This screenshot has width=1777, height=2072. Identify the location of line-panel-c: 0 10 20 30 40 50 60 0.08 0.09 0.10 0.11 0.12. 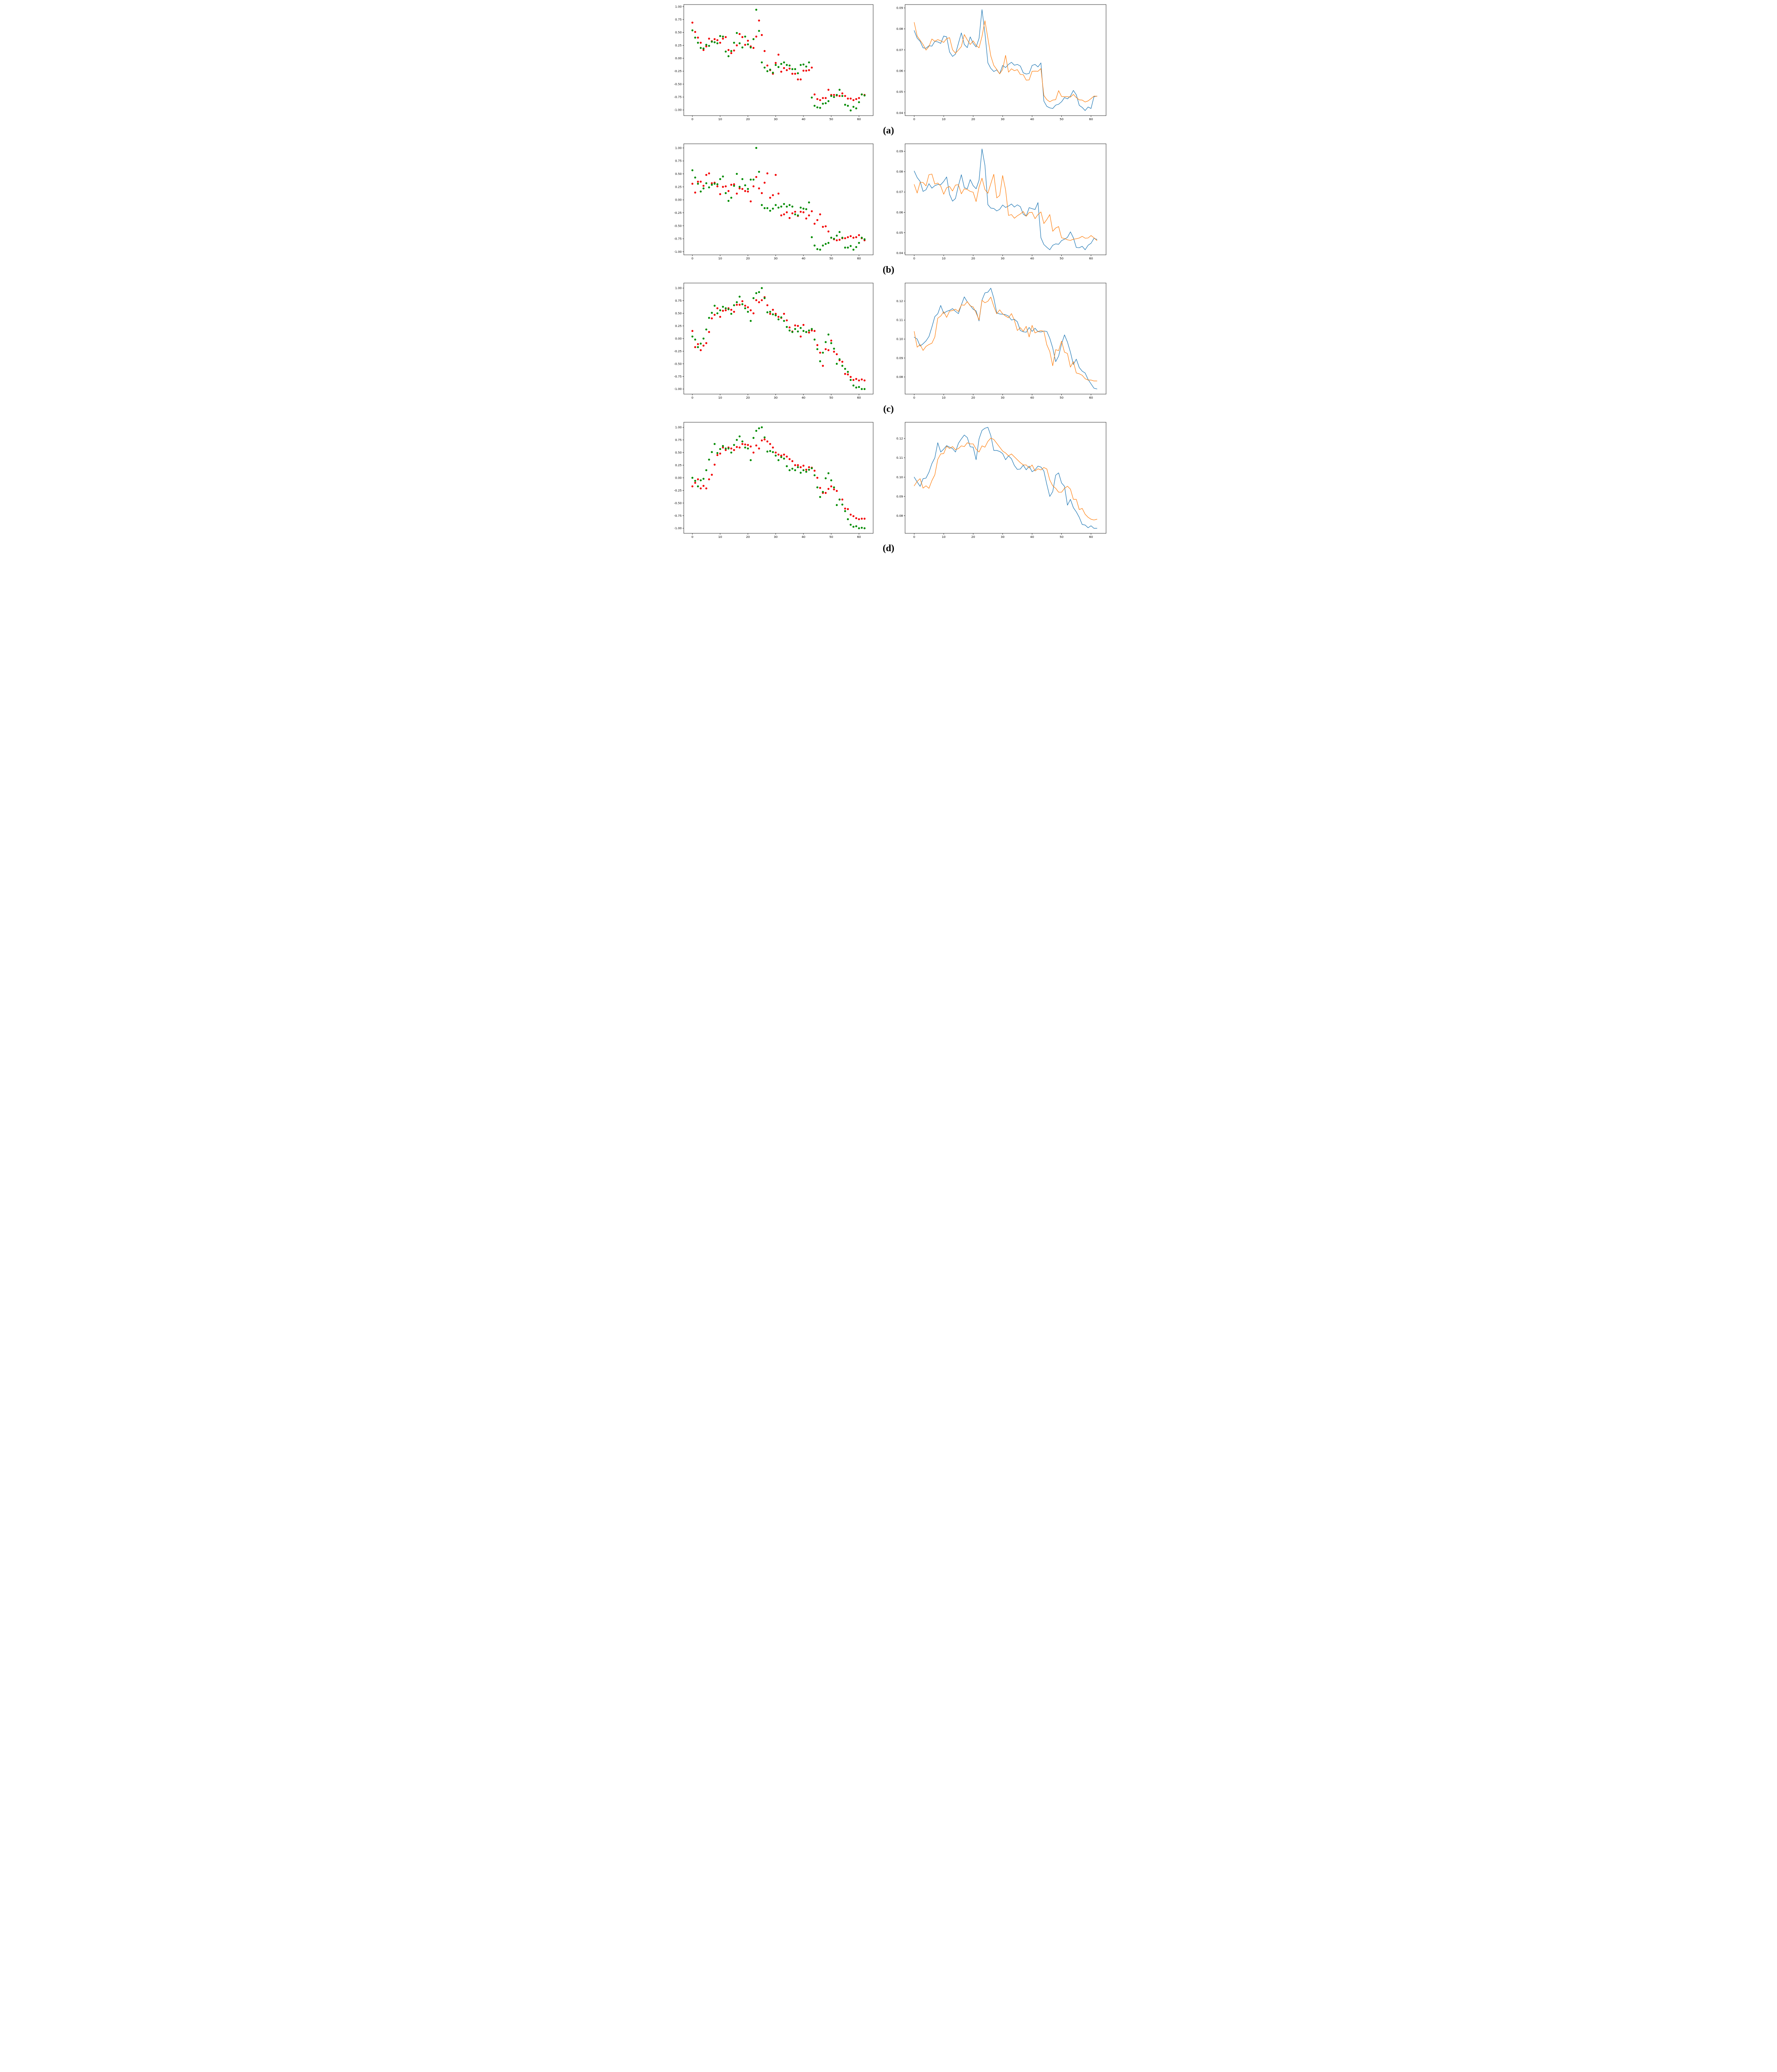
(999, 341).